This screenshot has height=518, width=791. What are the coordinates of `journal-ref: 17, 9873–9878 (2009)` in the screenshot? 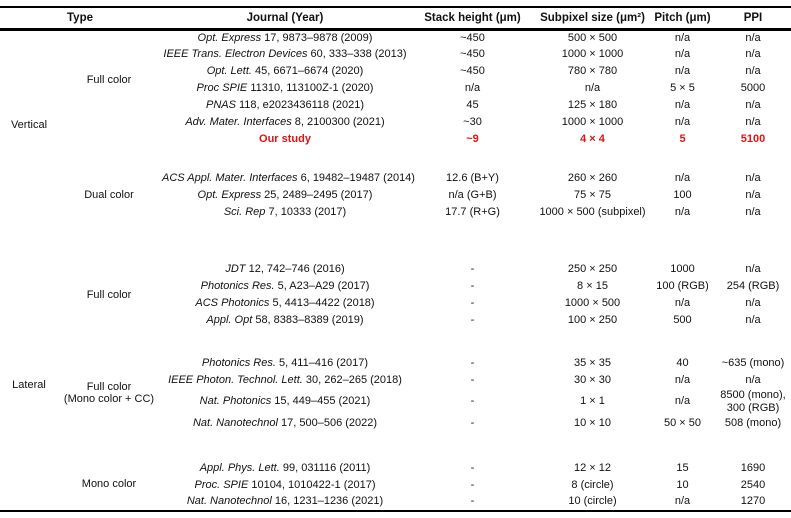 It's located at (317, 37).